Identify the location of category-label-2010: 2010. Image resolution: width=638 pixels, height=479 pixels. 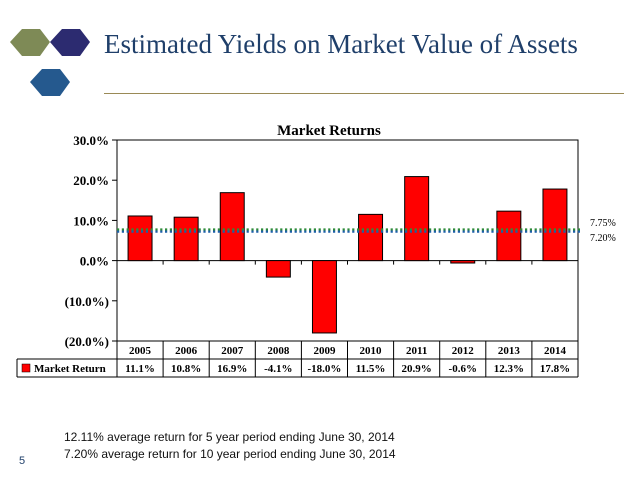
(371, 351).